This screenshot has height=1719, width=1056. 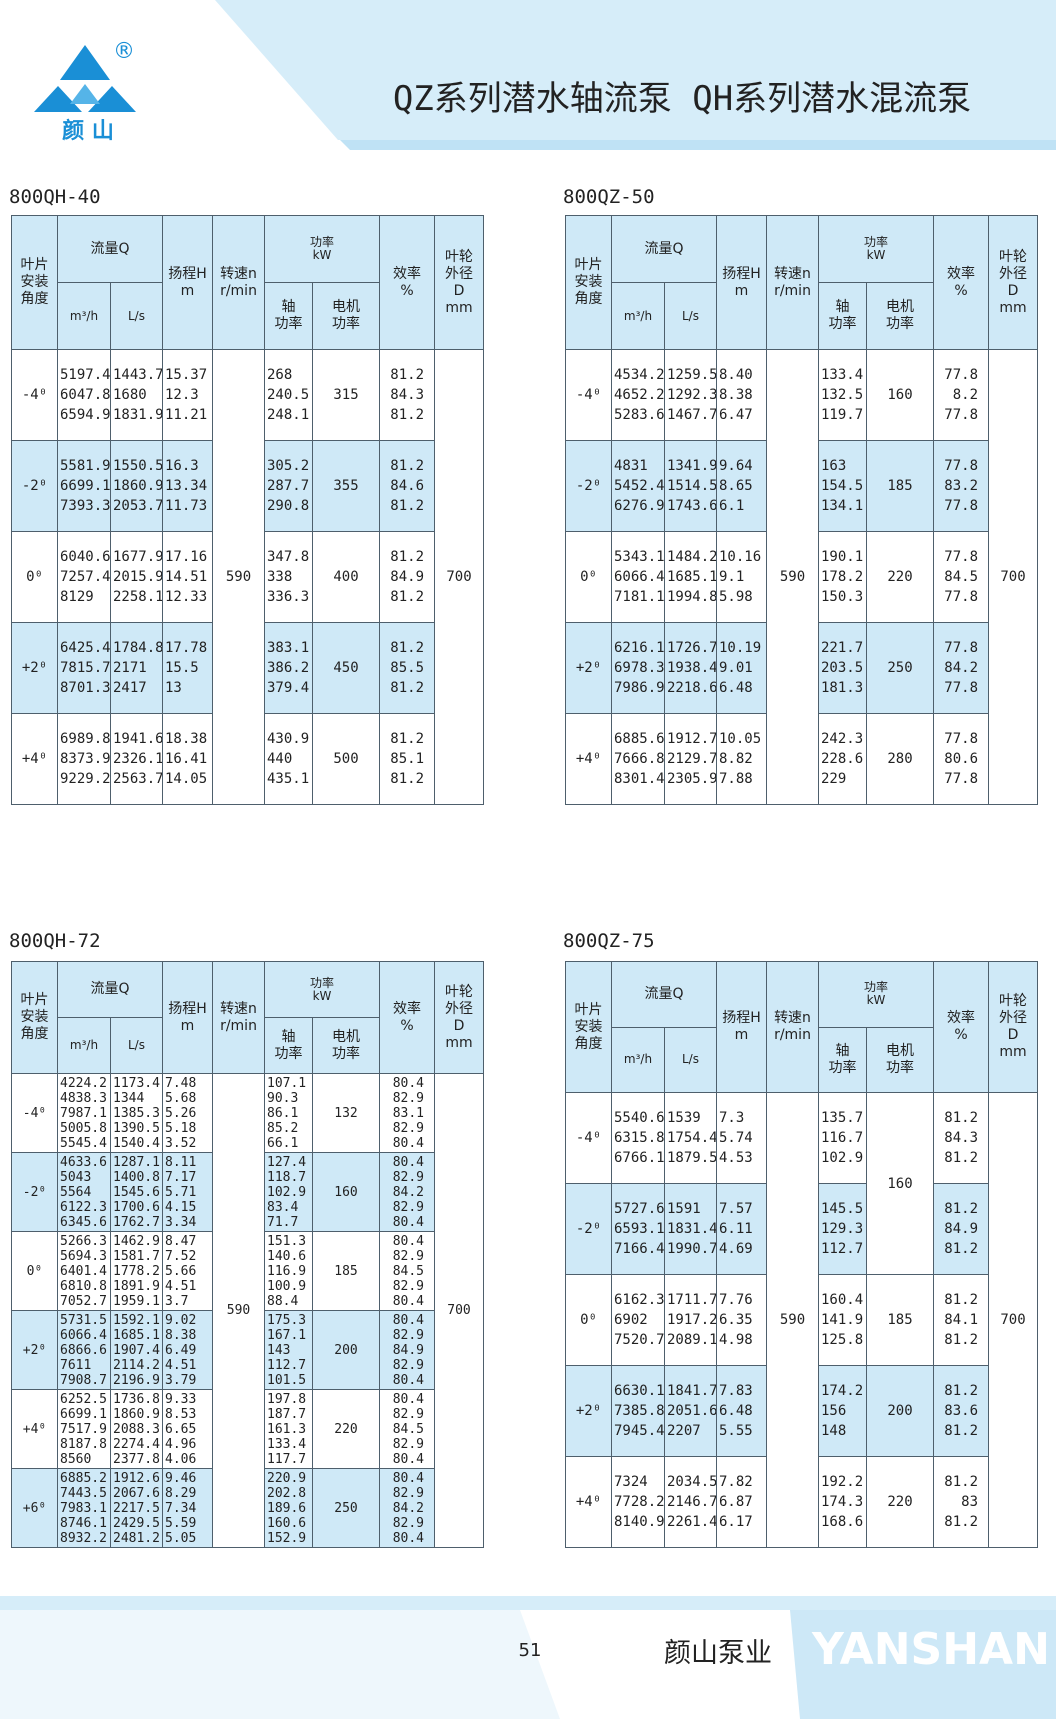 I want to click on value: 8.82, so click(x=736, y=759).